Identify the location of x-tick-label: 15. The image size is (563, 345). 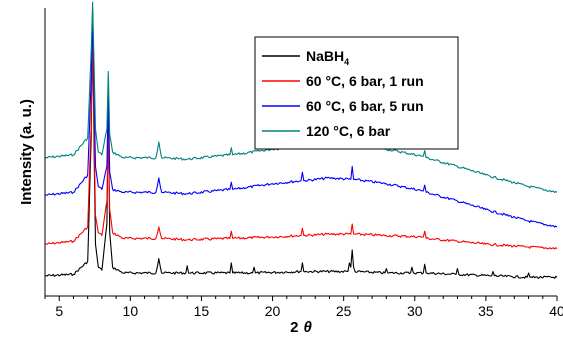
(202, 311).